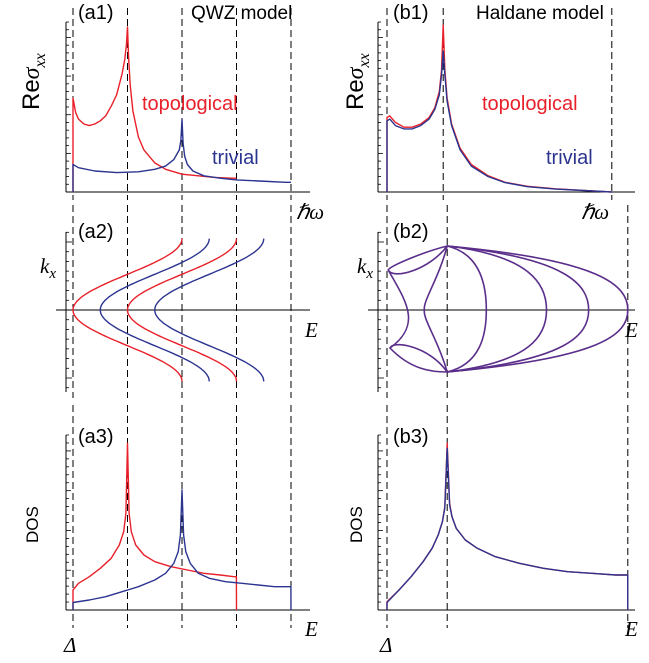 The image size is (649, 663). Describe the element at coordinates (385, 645) in the screenshot. I see `delta-tick-right: Δ` at that location.